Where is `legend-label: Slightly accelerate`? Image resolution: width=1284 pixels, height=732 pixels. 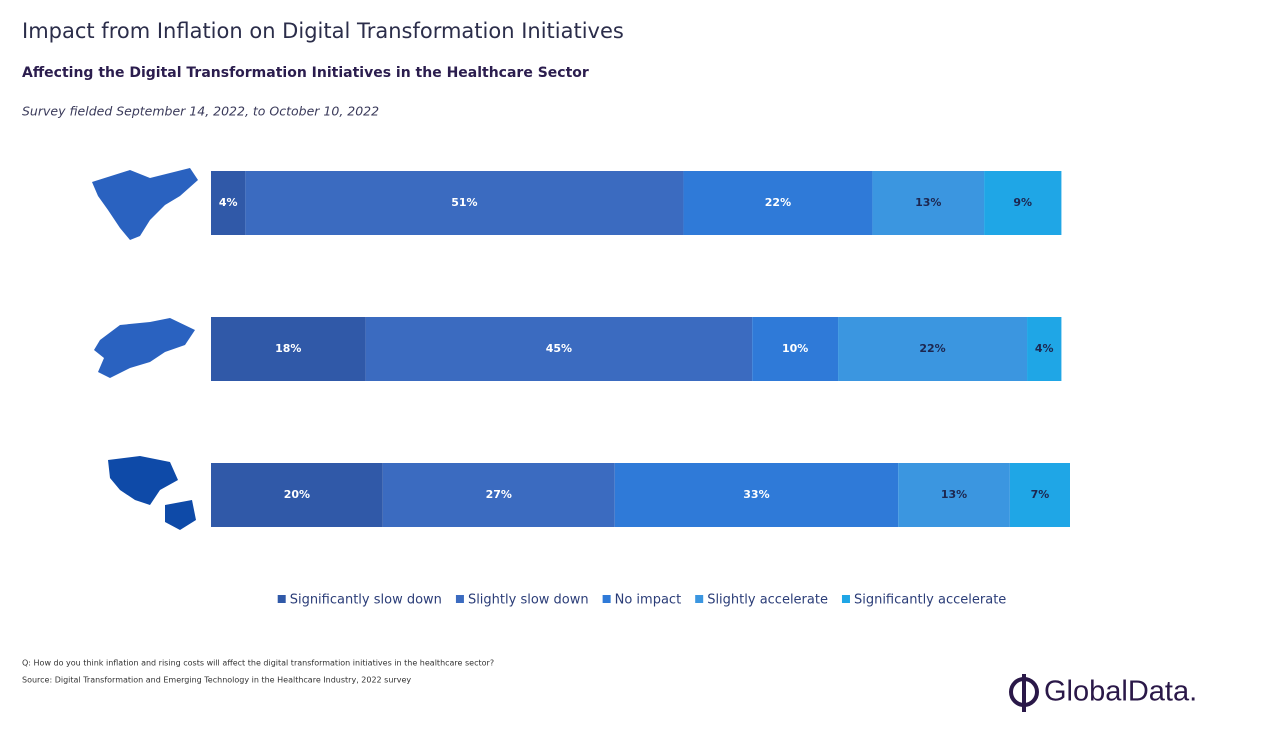
legend-label: Slightly accelerate is located at coordinates (767, 600).